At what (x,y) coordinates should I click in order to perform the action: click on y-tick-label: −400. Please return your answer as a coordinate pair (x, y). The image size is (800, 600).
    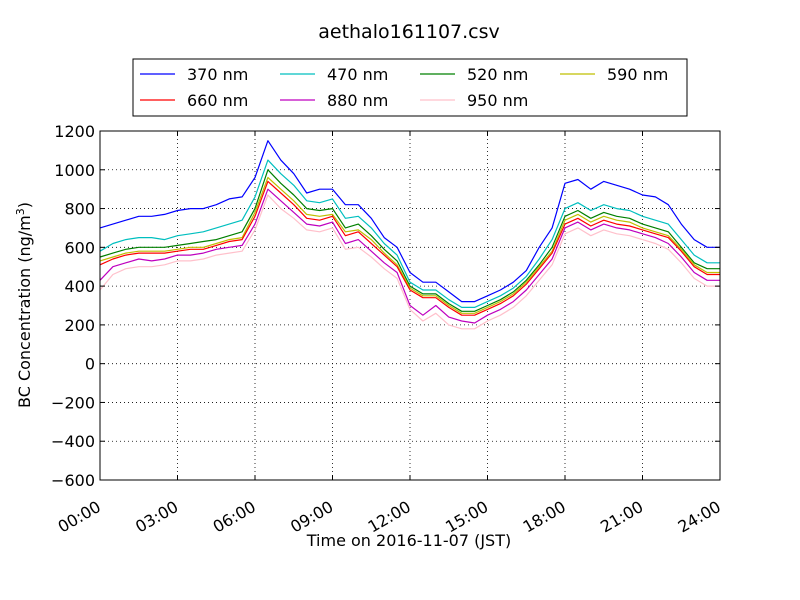
    Looking at the image, I should click on (73, 441).